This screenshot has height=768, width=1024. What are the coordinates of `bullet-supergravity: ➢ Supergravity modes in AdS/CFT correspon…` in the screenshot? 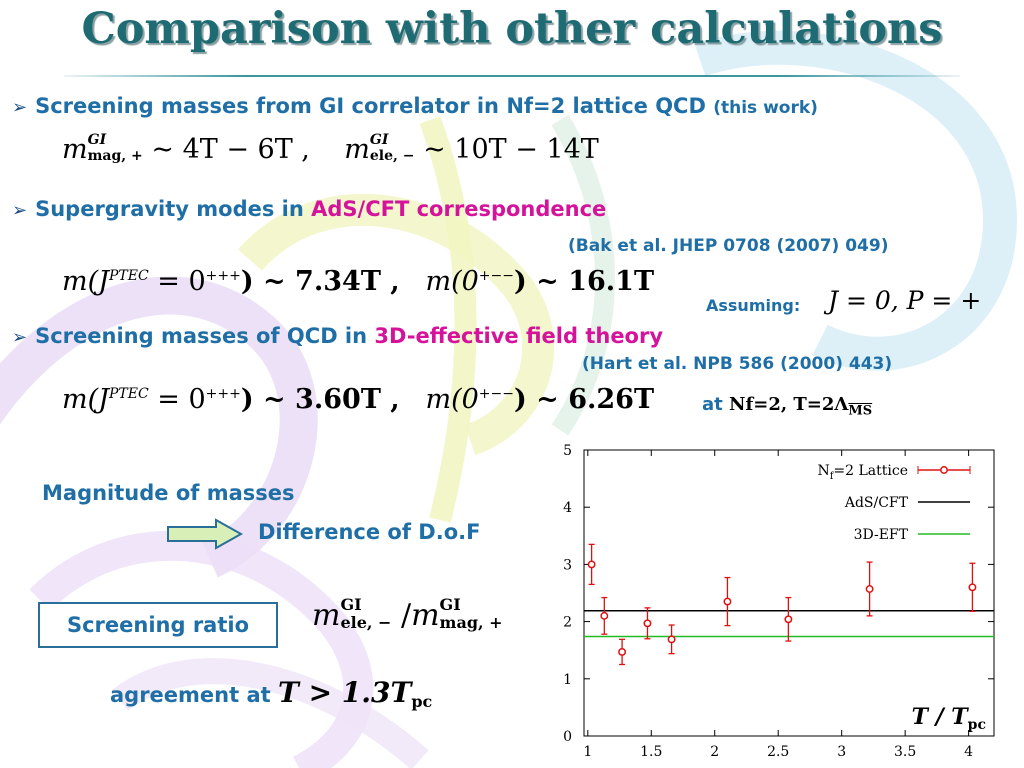 It's located at (309, 209).